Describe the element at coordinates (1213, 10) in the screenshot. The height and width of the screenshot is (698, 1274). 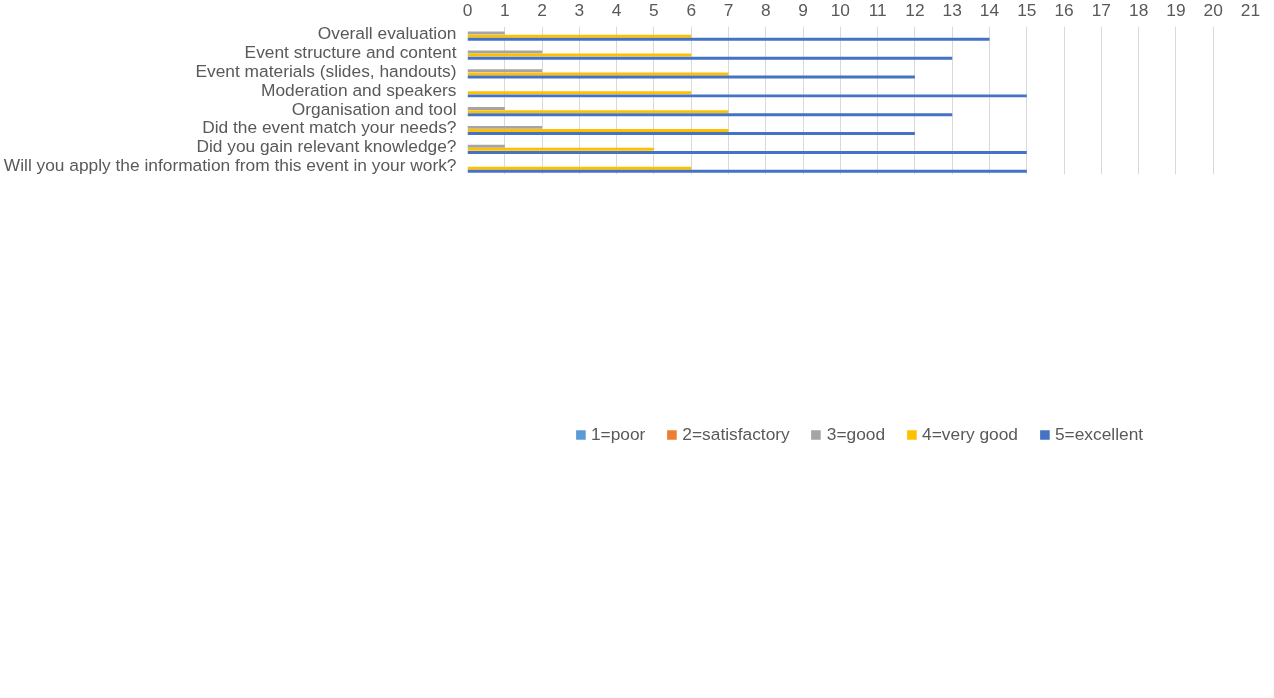
I see `x-tick-label: 20` at that location.